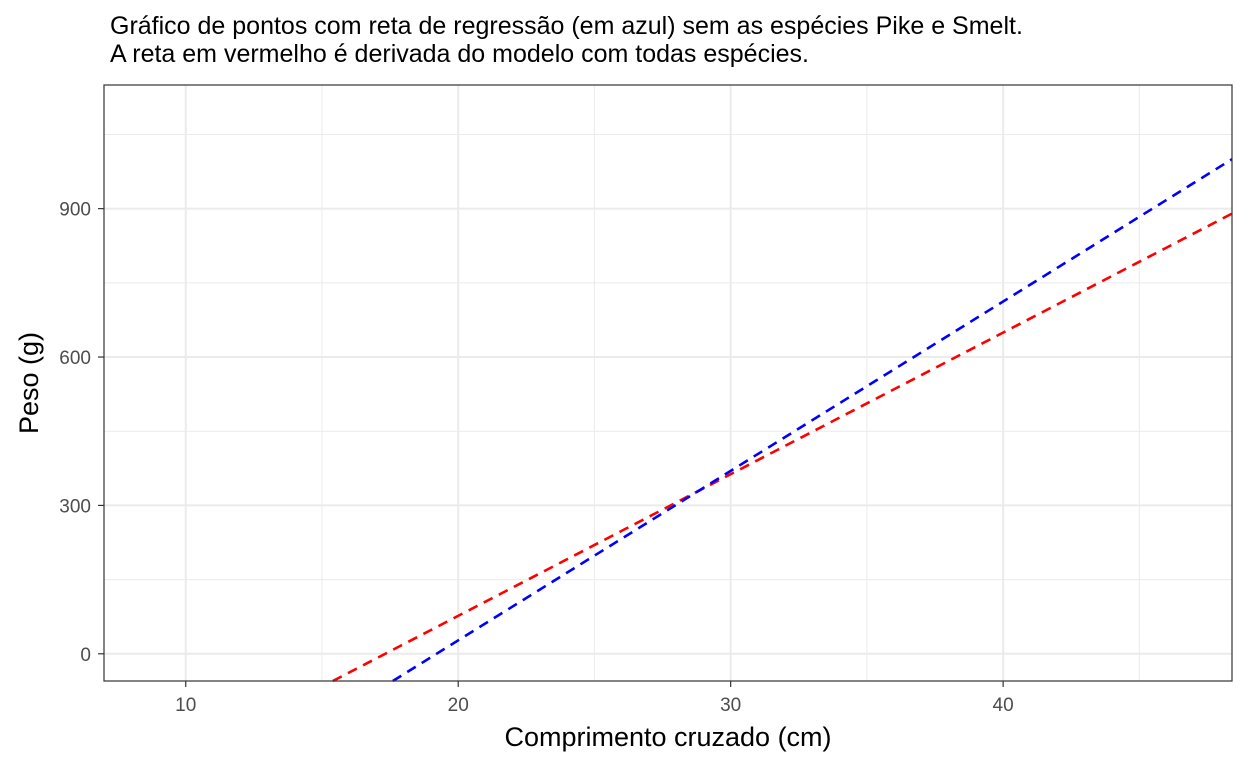 This screenshot has width=1248, height=768. I want to click on y-tick-label: 600, so click(75, 358).